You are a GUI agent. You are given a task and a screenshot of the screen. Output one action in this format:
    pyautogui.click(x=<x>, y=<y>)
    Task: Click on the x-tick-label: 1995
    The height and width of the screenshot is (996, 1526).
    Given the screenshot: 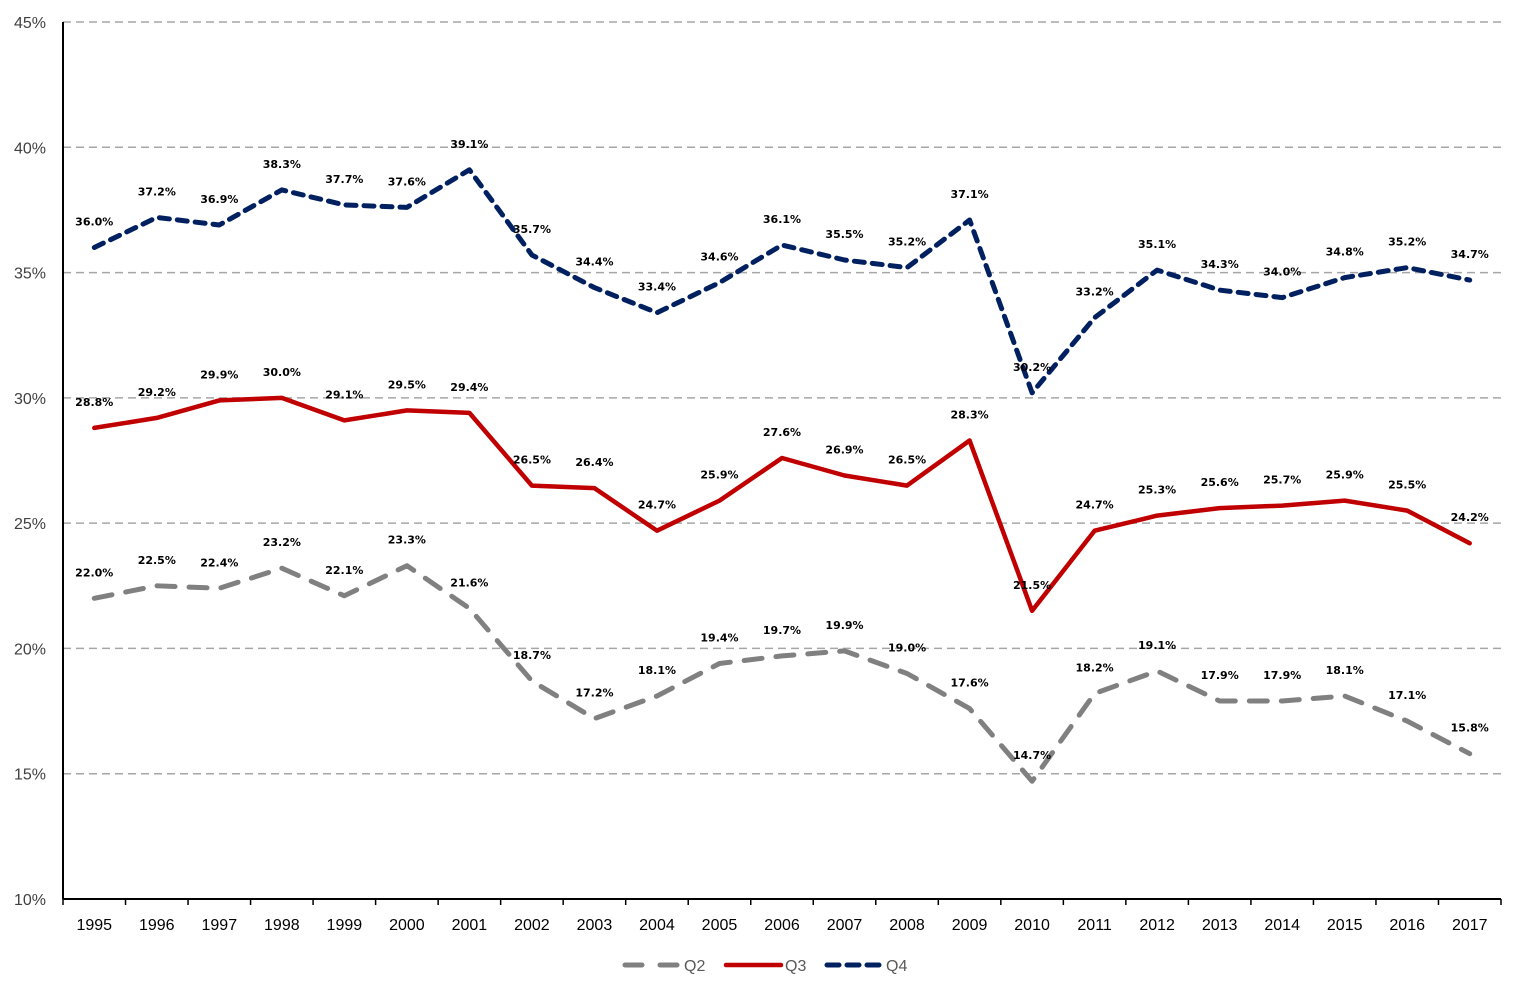 What is the action you would take?
    pyautogui.click(x=94, y=925)
    